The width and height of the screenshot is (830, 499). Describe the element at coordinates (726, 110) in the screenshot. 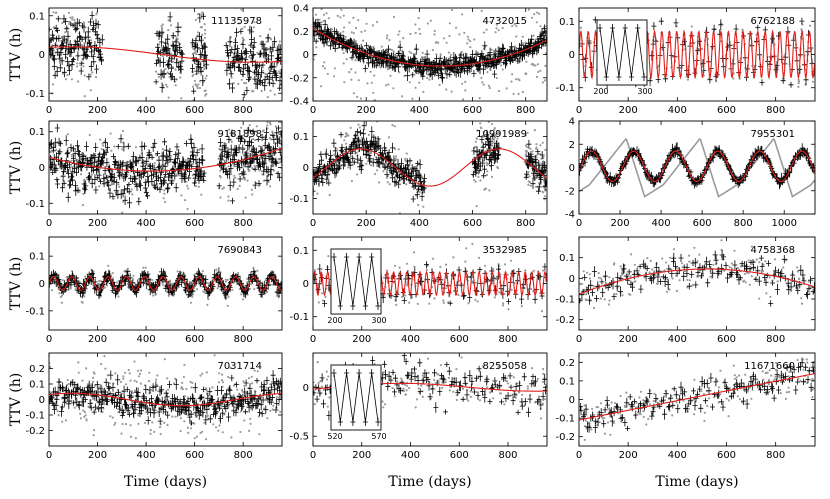

I see `x-tick-label: 600` at that location.